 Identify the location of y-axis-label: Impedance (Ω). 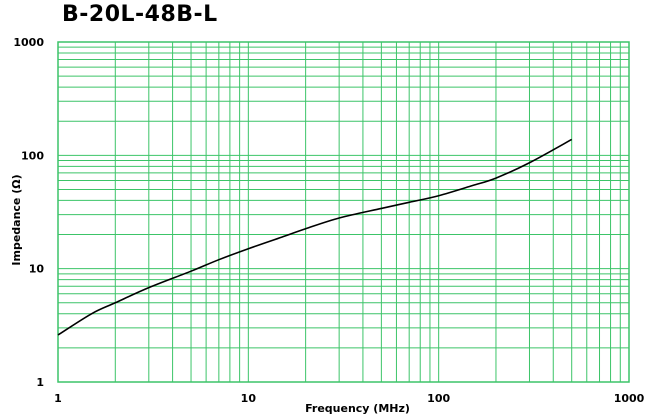
(16, 219).